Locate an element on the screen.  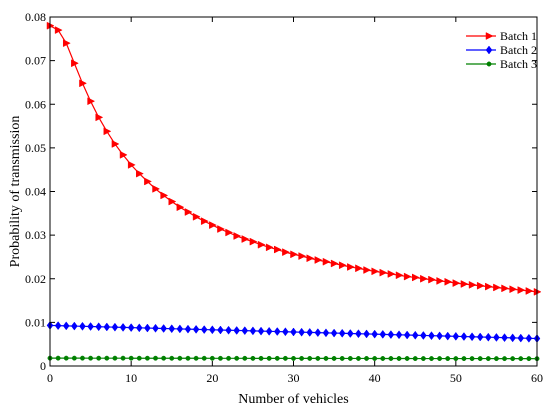
y-tick-label: 0.05 is located at coordinates (35, 148).